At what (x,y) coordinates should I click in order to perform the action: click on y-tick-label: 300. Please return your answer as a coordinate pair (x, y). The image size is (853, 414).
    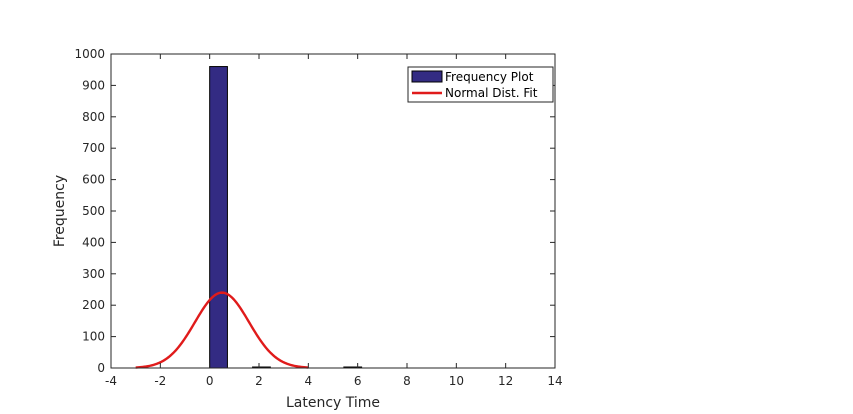
    Looking at the image, I should click on (93, 274).